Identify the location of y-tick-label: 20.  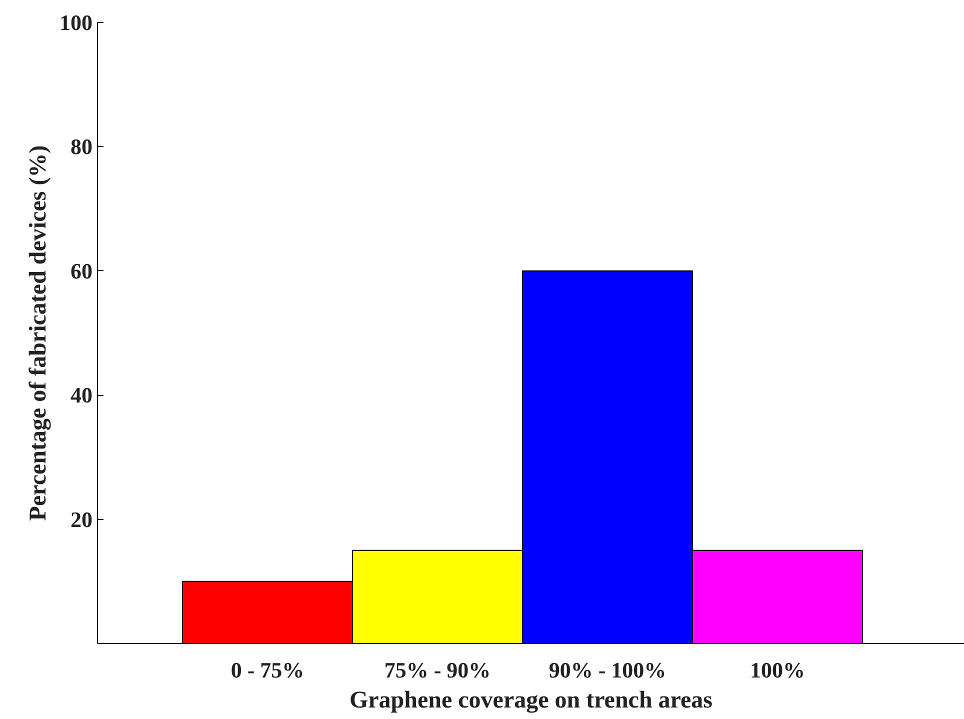
(81, 519).